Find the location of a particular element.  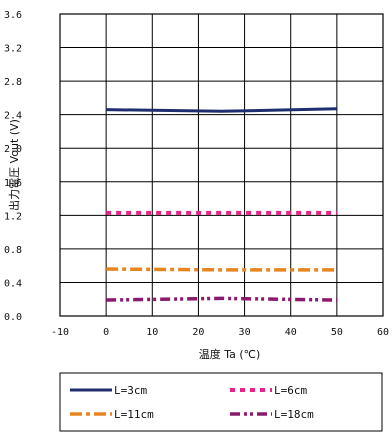

y-tick-label: 2.0 is located at coordinates (13, 149).